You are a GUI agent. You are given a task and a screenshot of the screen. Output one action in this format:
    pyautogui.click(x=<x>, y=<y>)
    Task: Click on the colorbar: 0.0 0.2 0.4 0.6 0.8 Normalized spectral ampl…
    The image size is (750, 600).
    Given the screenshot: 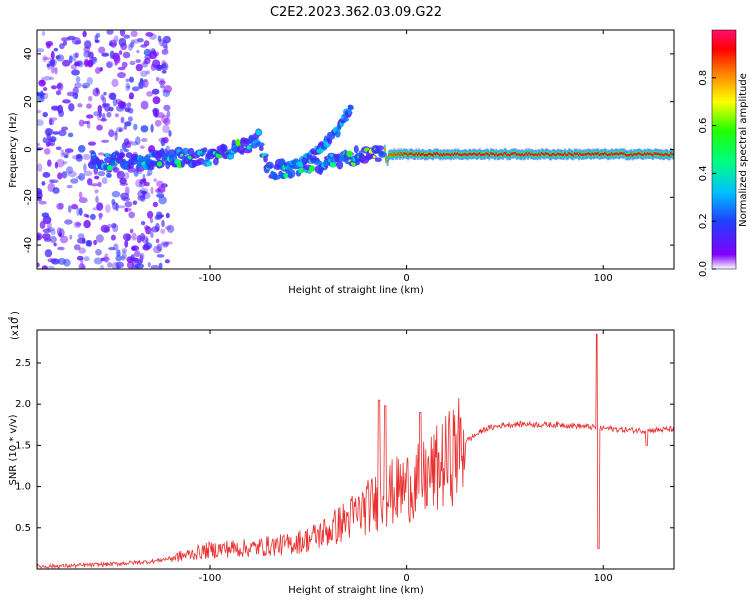 What is the action you would take?
    pyautogui.click(x=723, y=153)
    